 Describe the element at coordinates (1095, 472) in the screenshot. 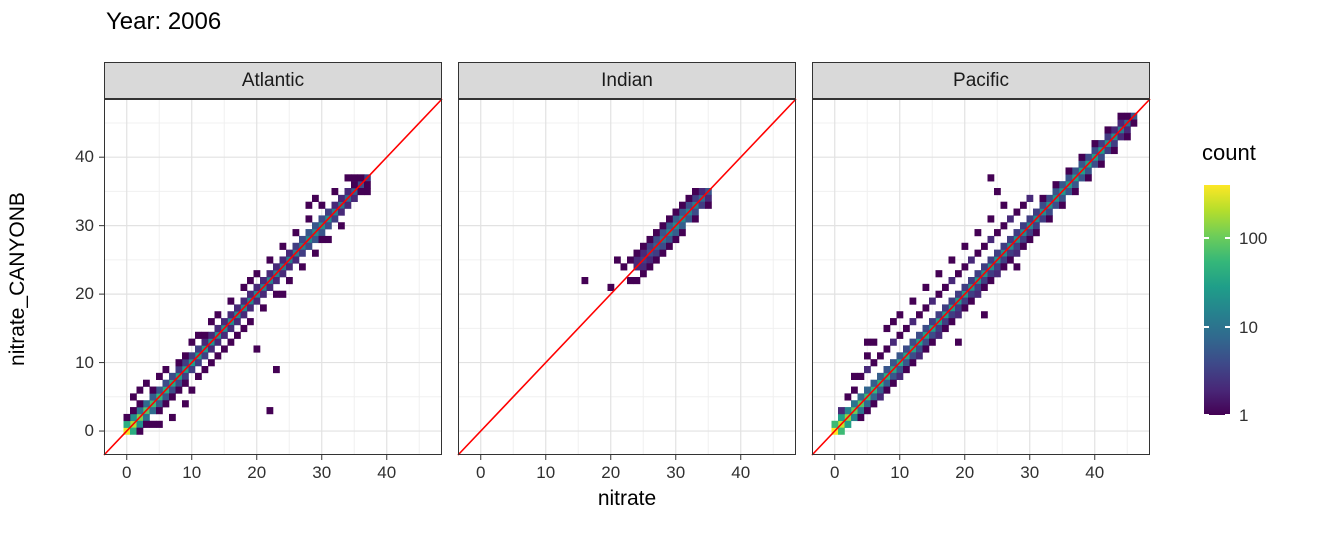

I see `x-tick-label: 40` at that location.